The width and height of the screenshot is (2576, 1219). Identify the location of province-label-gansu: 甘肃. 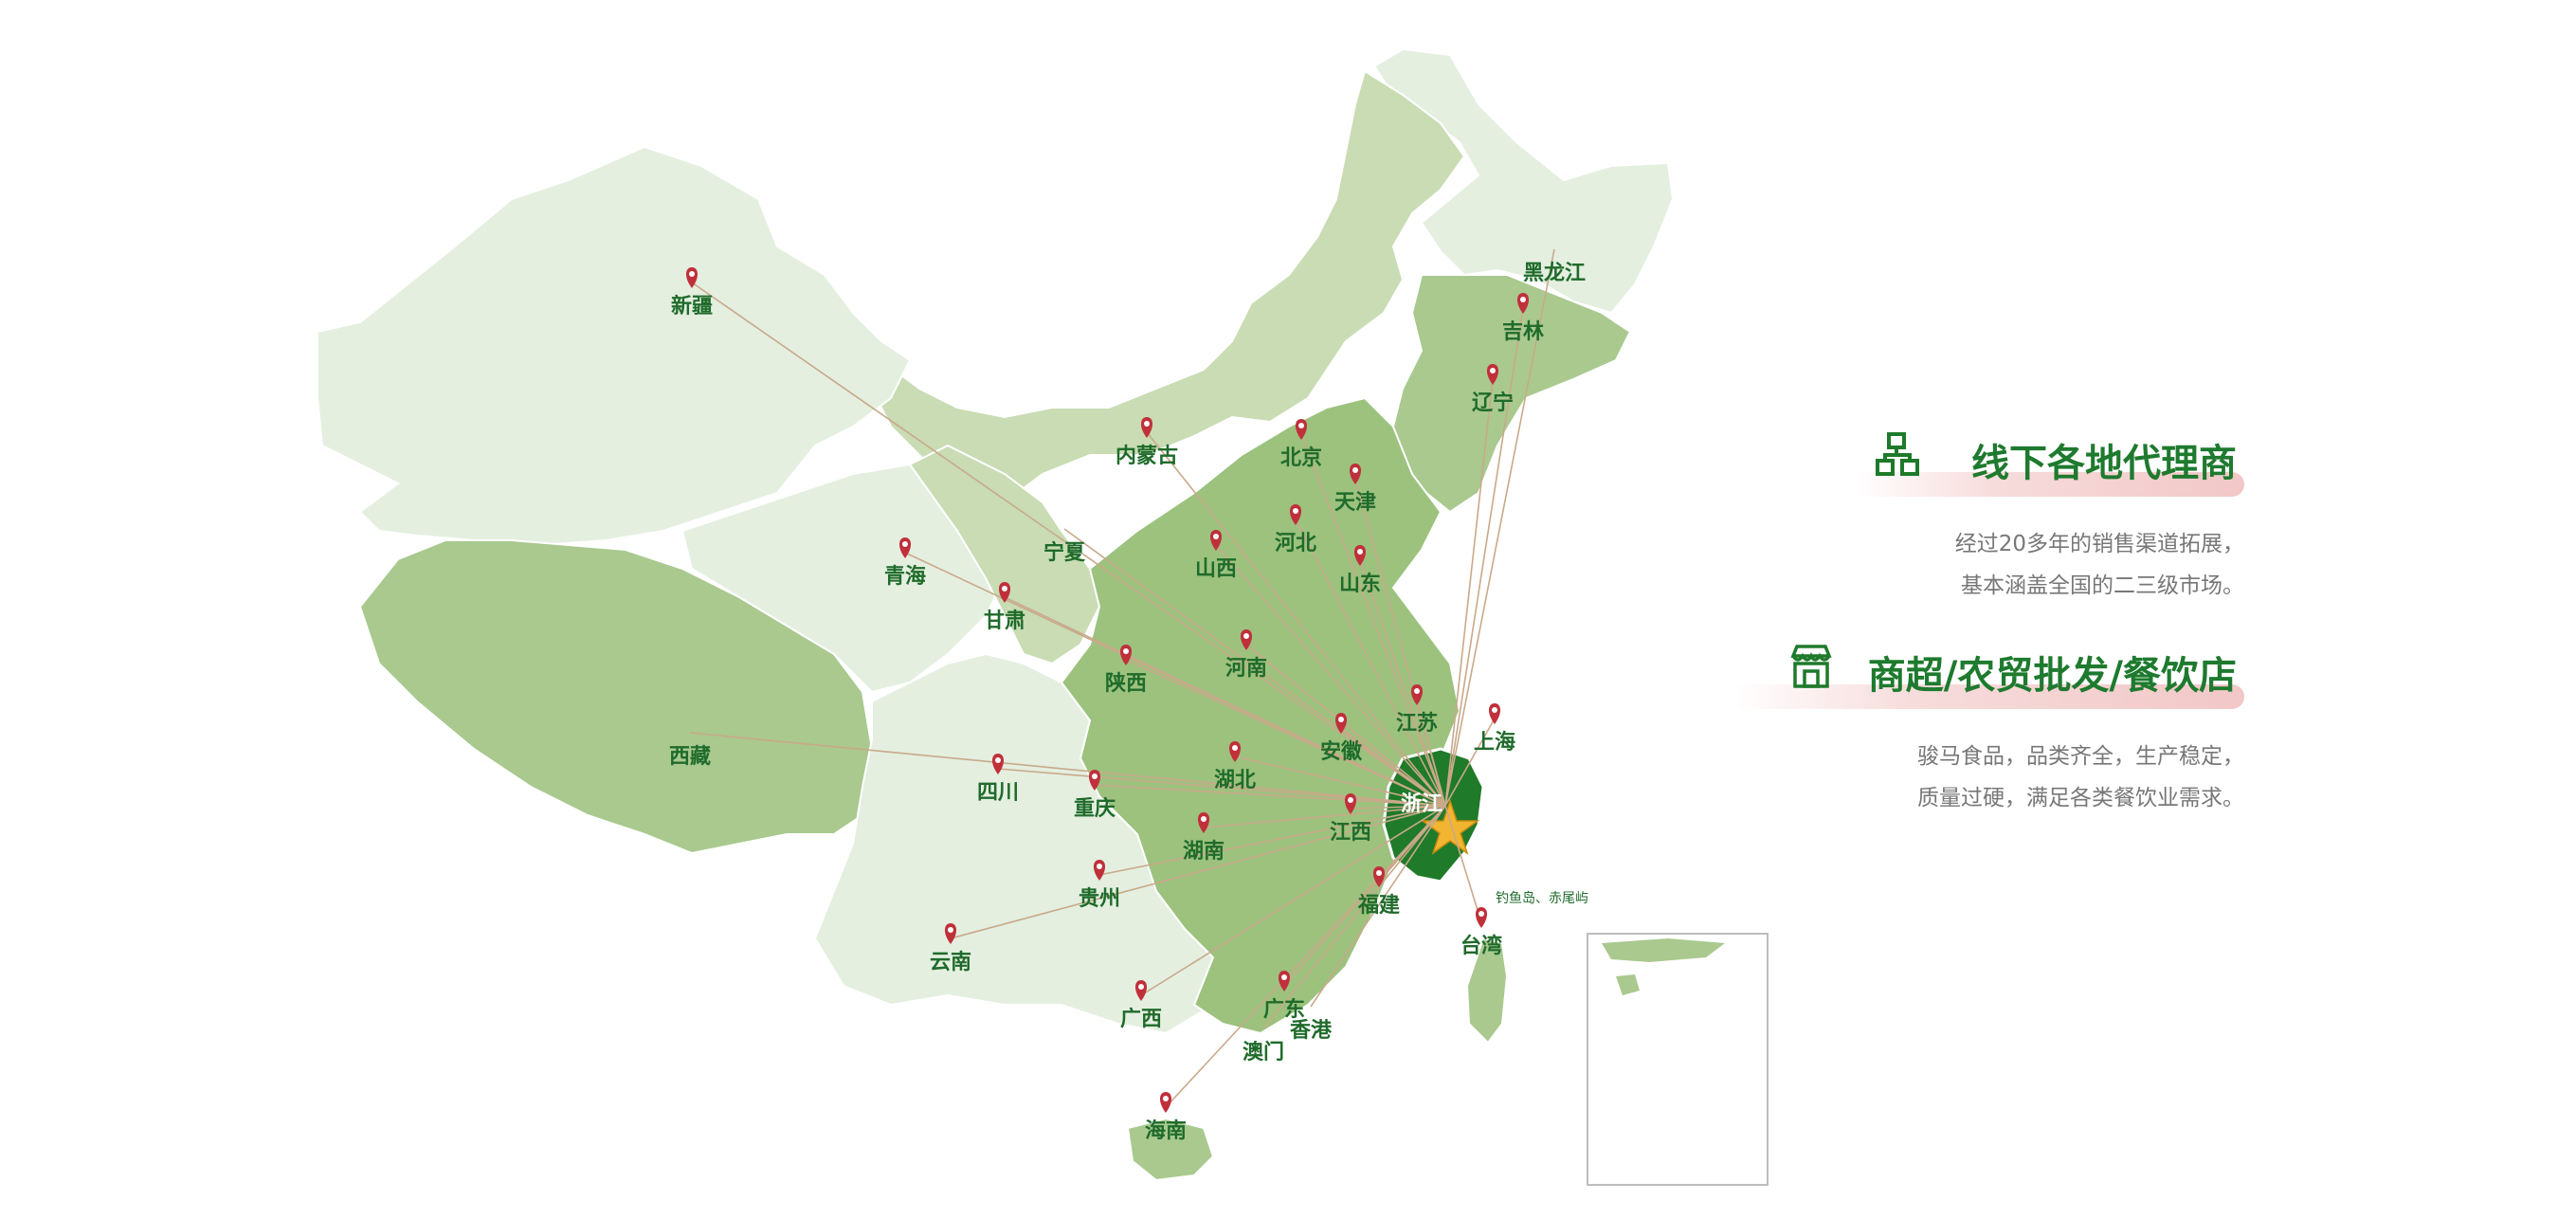
(1005, 621).